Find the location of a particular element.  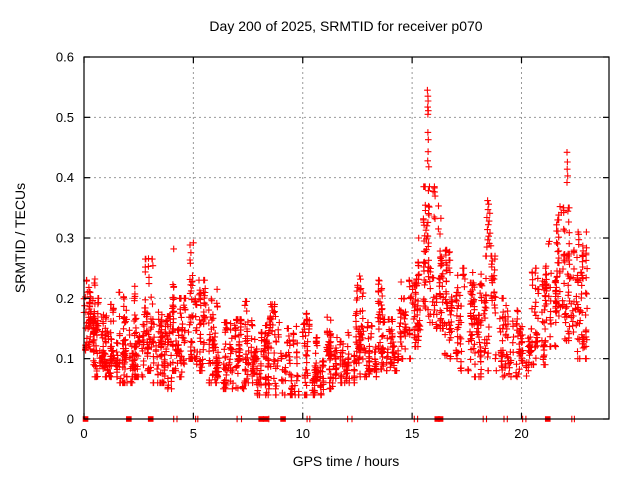

x-tick-label: 20 is located at coordinates (521, 433).